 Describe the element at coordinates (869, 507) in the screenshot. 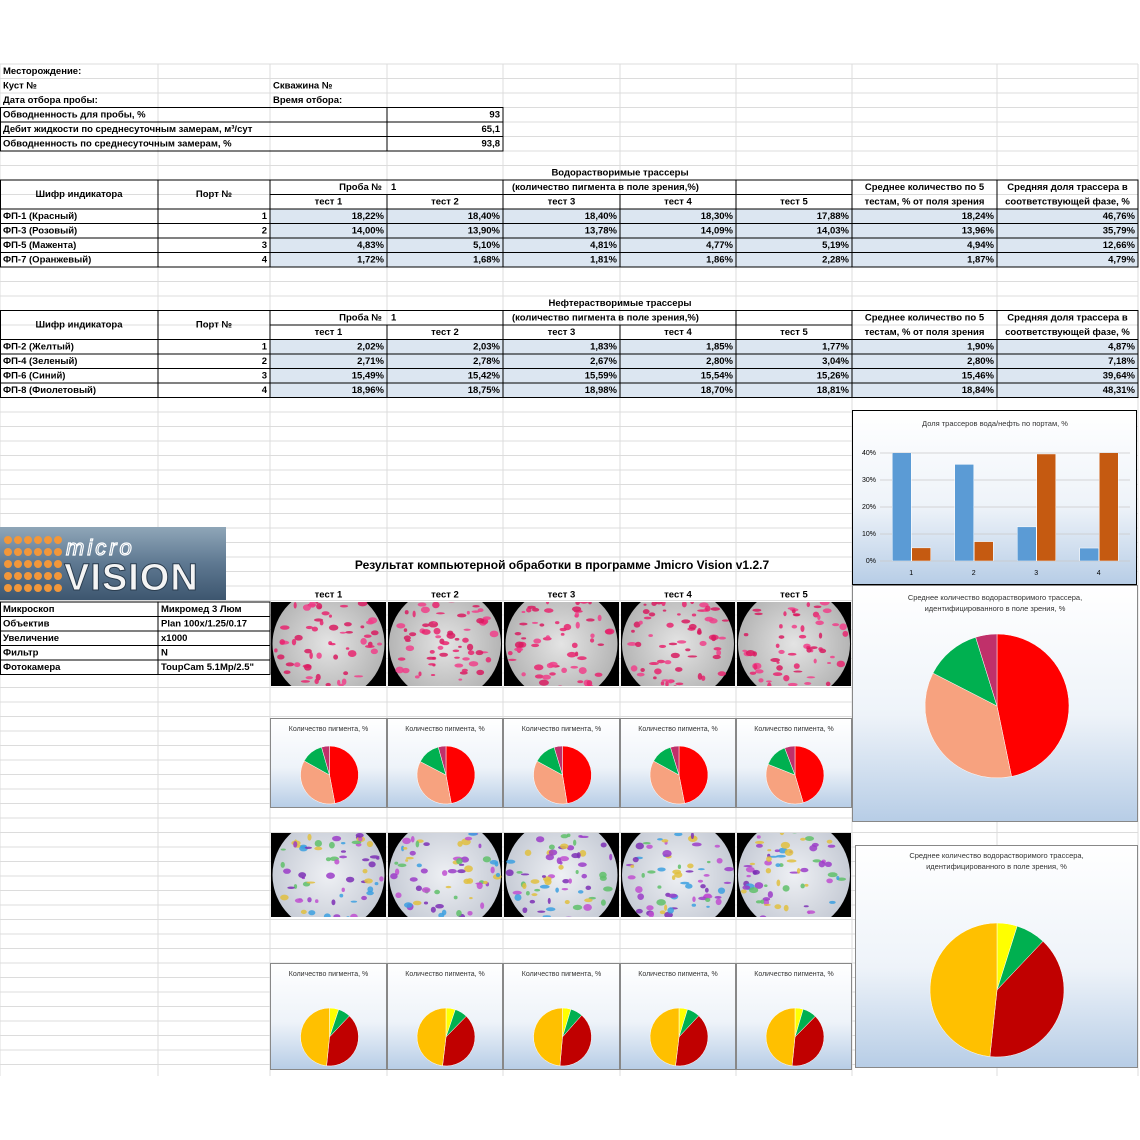

I see `y-tick-label: 20%` at that location.